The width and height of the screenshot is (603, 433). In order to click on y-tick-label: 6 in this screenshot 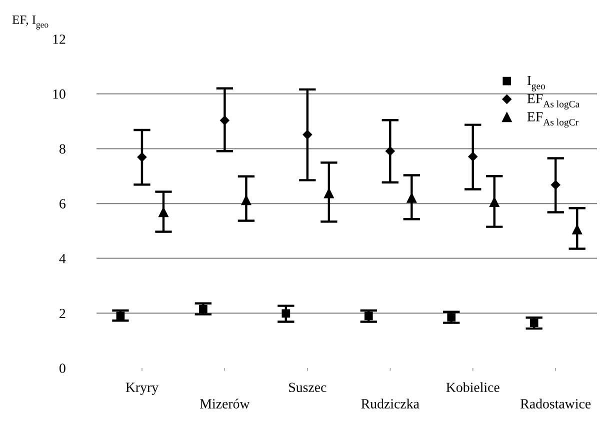, I will do `click(63, 203)`.